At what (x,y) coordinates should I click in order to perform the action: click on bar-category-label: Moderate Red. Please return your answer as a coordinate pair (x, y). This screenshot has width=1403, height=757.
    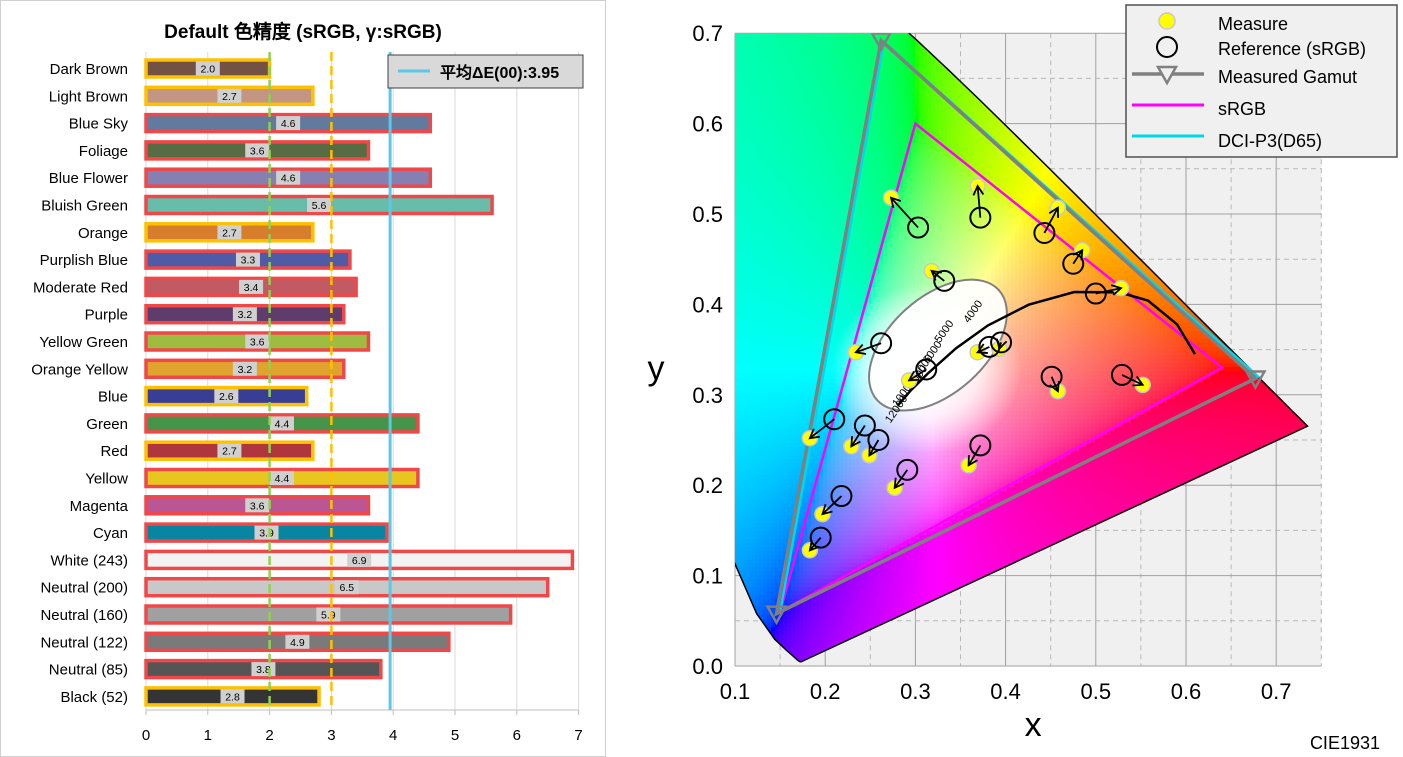
    Looking at the image, I should click on (80, 287).